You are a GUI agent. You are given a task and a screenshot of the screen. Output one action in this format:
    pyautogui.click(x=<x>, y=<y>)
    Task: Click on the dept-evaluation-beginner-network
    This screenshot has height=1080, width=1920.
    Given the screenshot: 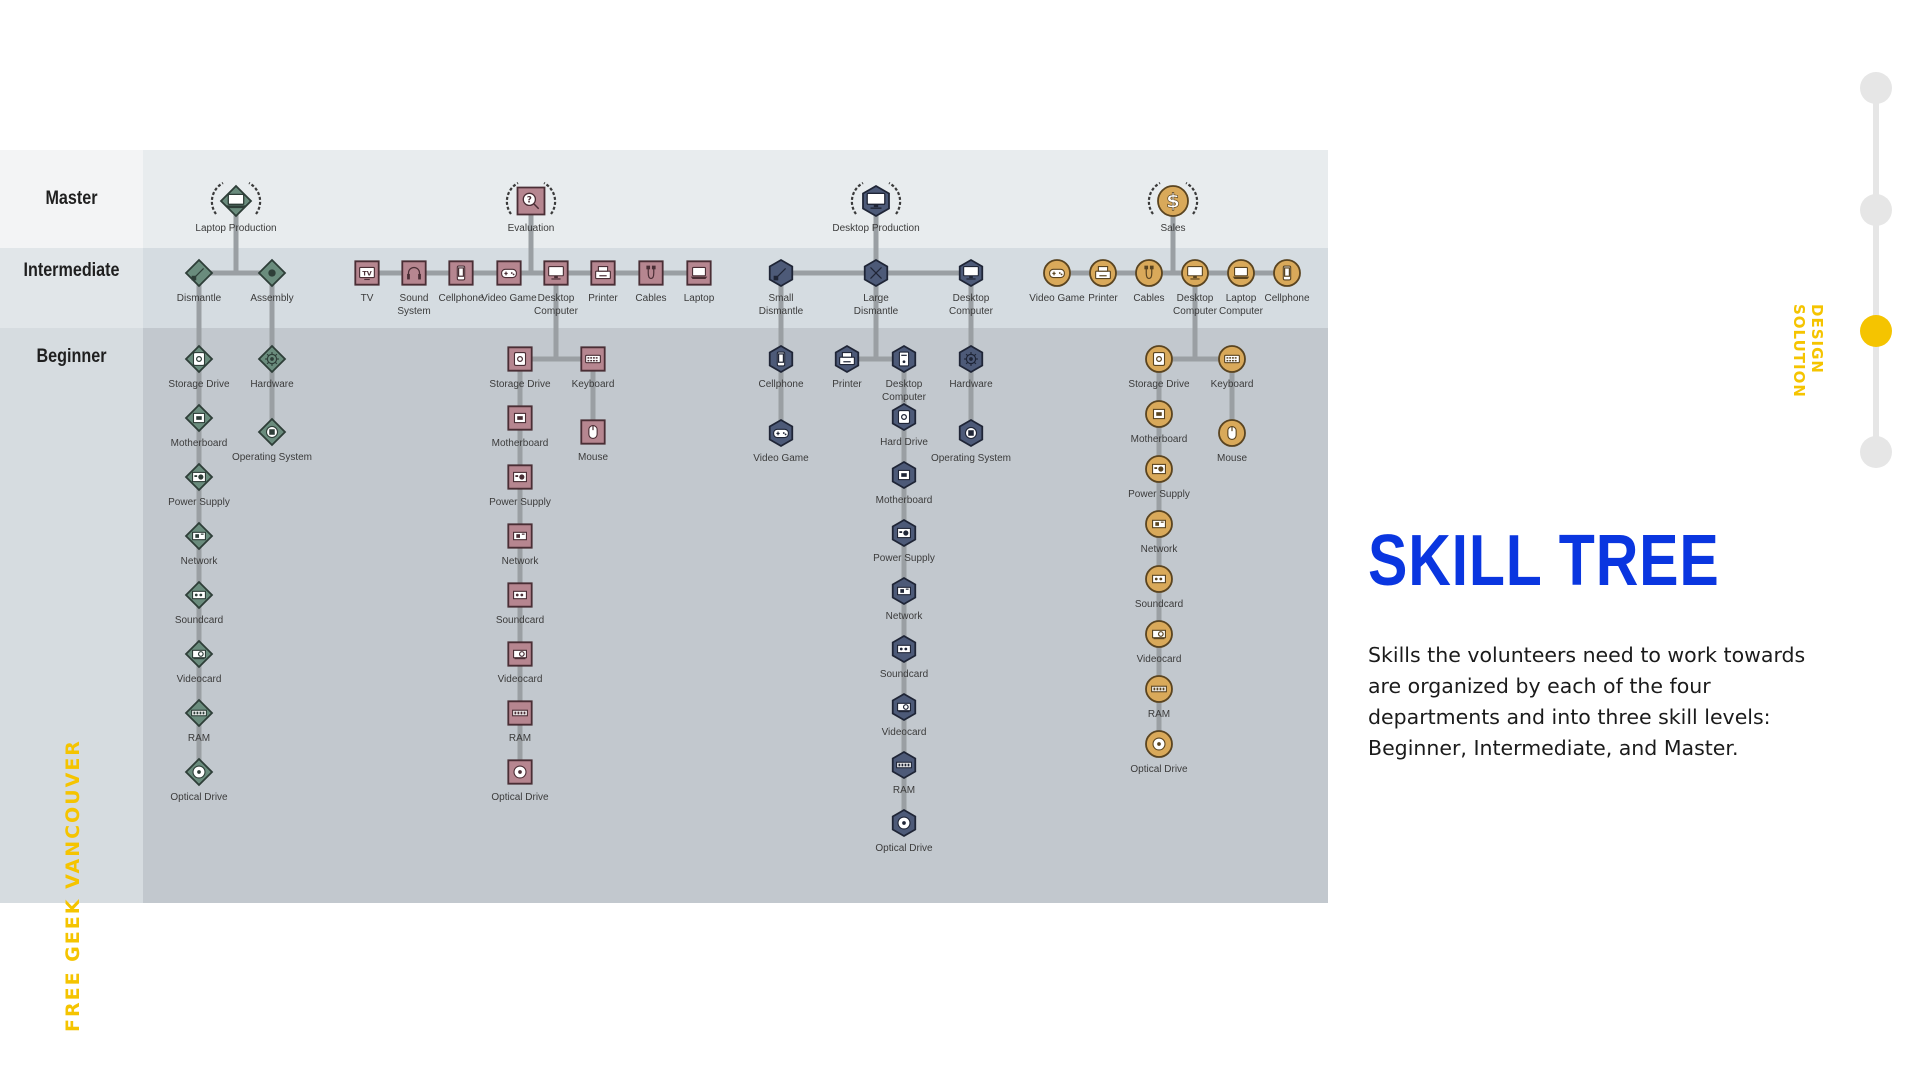 What is the action you would take?
    pyautogui.click(x=520, y=536)
    